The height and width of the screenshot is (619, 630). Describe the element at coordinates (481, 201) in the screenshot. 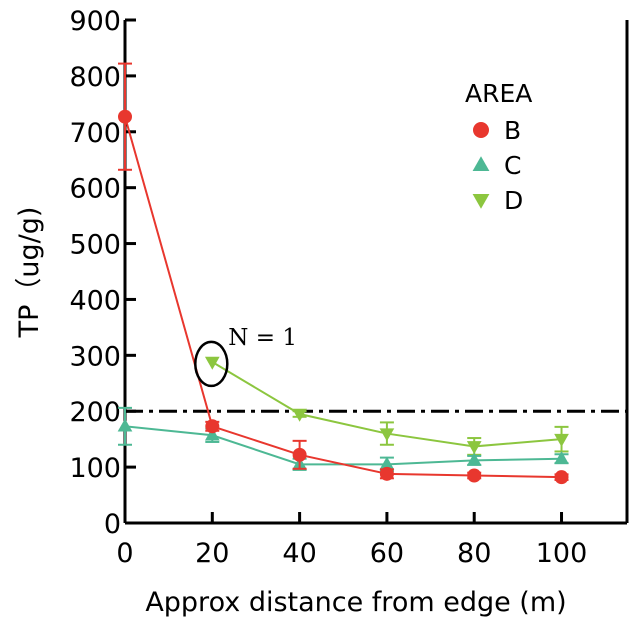

I see `legend-marker-d` at that location.